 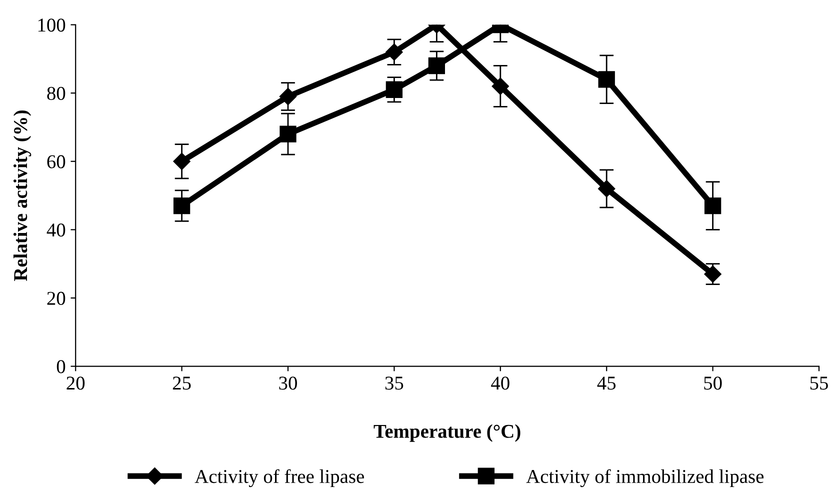 I want to click on y-tick-label: 100, so click(x=52, y=25).